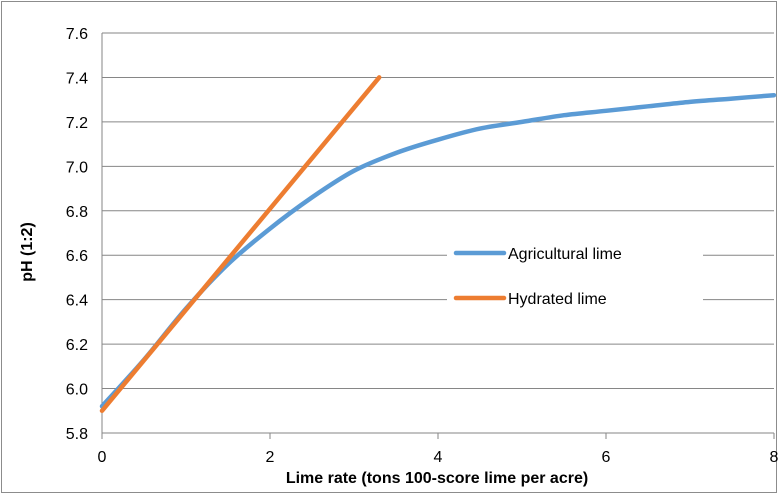 The image size is (778, 495). What do you see at coordinates (77, 167) in the screenshot?
I see `y-tick-label: 7.0` at bounding box center [77, 167].